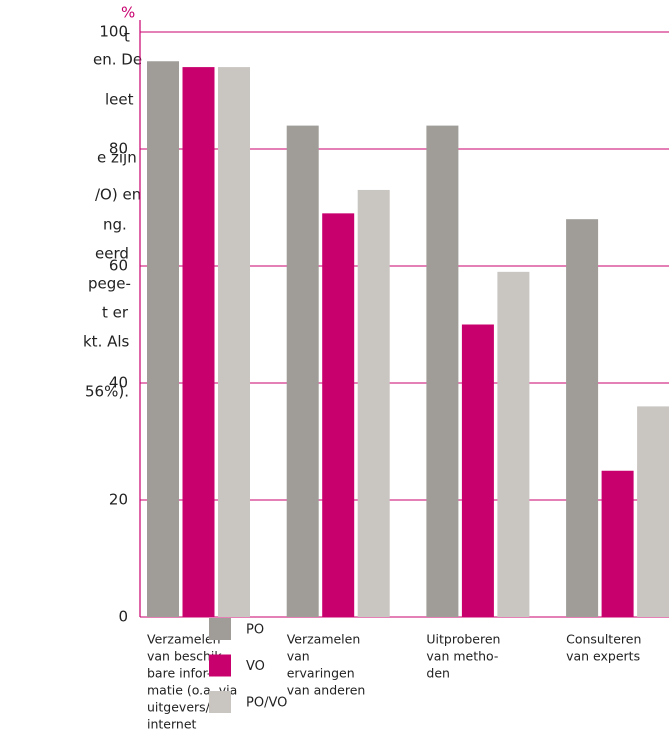 This screenshot has height=753, width=669. Describe the element at coordinates (119, 100) in the screenshot. I see `side-text: leet` at that location.